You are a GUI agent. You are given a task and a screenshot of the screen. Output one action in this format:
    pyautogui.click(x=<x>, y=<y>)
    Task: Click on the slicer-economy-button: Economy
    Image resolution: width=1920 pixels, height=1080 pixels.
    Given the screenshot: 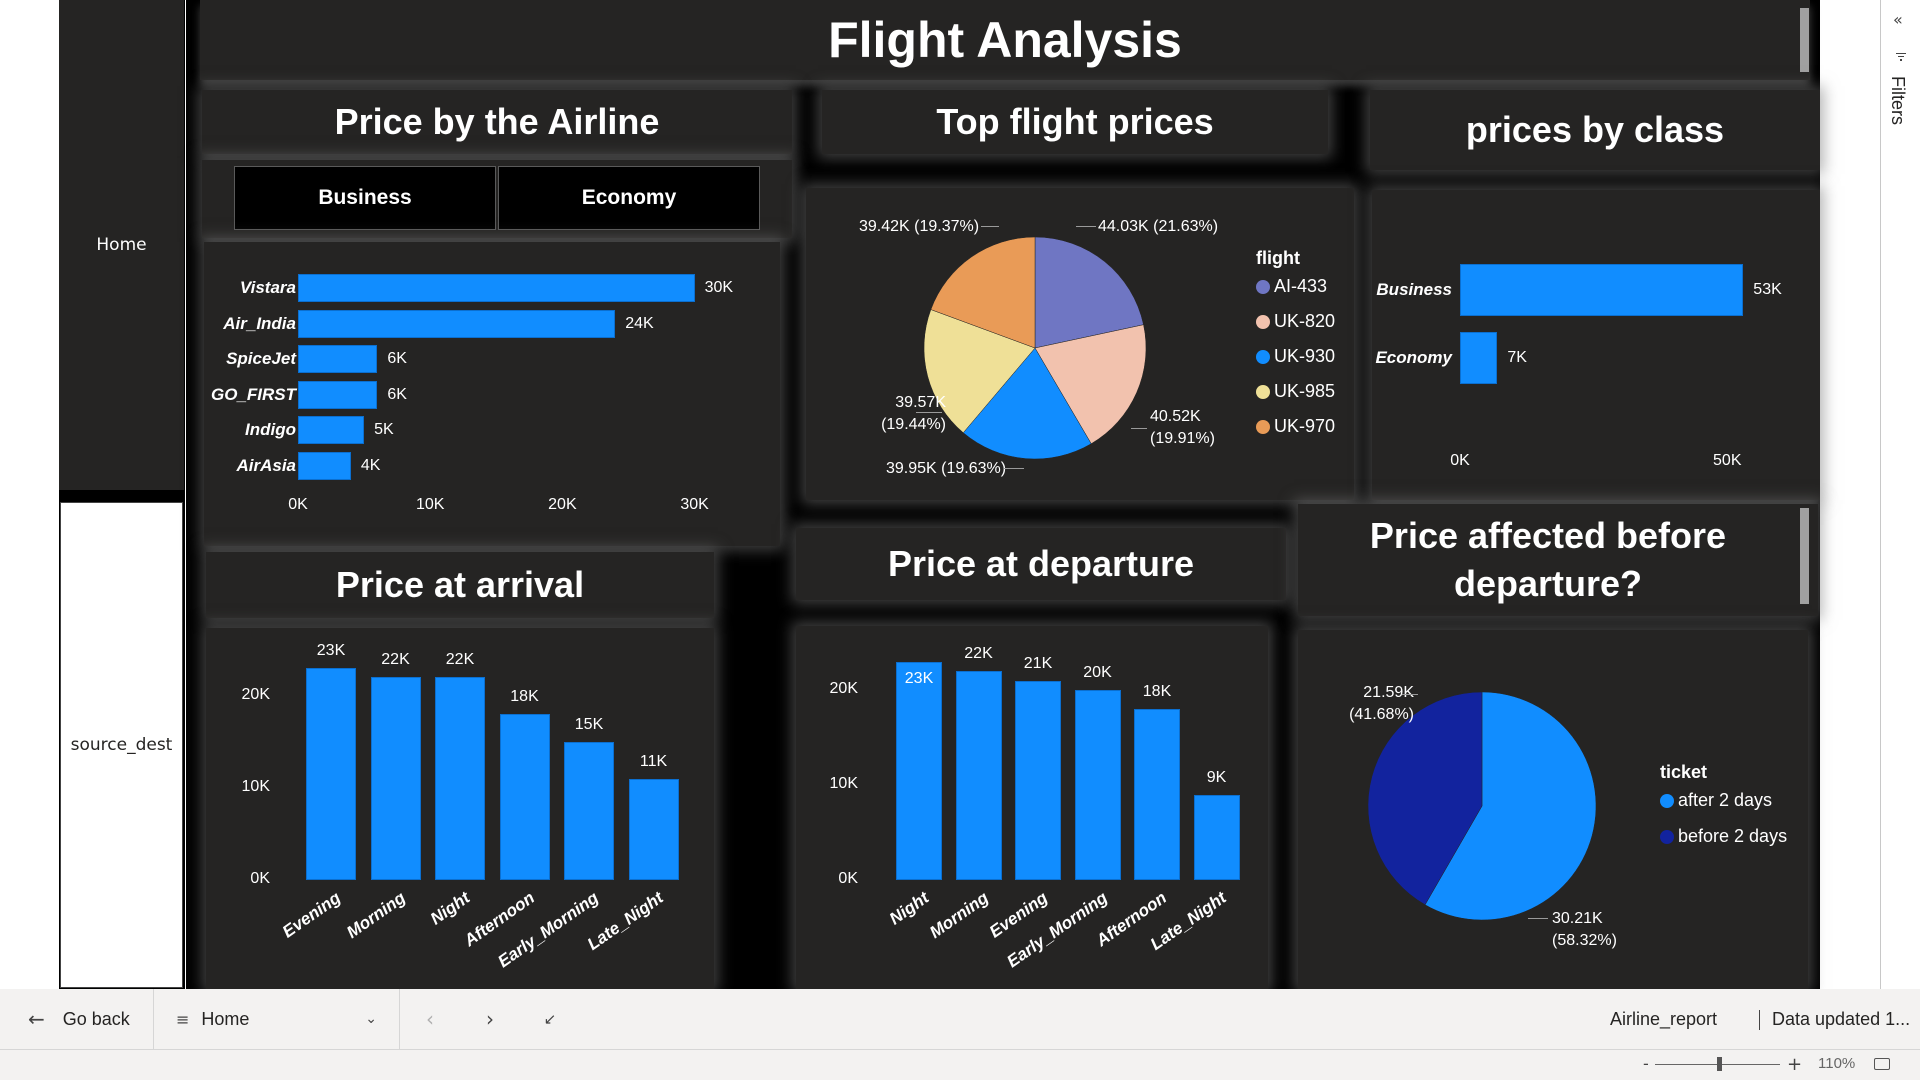 What is the action you would take?
    pyautogui.click(x=629, y=198)
    